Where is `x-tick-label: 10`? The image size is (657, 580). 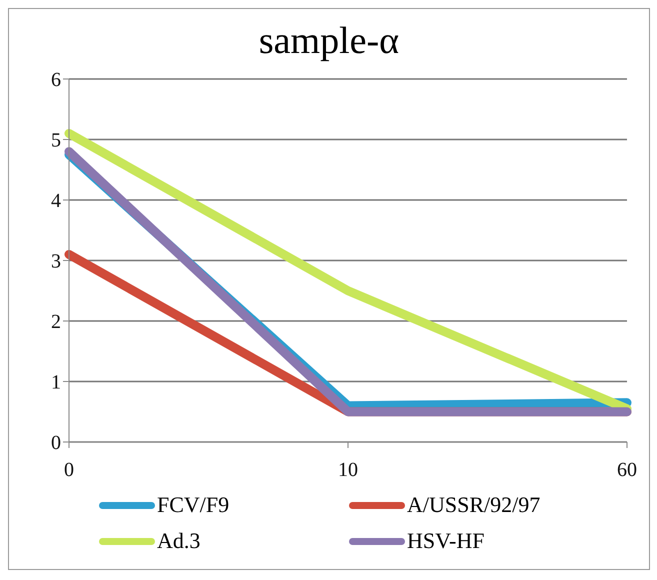
x-tick-label: 10 is located at coordinates (348, 470).